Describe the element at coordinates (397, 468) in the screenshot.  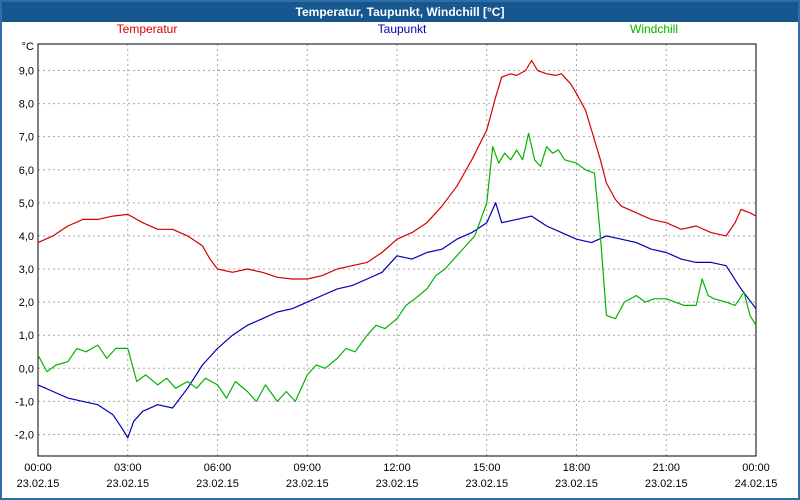
I see `x-tick-time: 12:00` at that location.